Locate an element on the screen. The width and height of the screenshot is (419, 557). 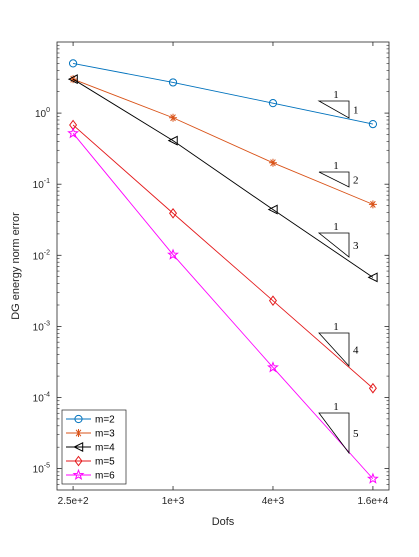
data-point-m=3-4 is located at coordinates (372, 204).